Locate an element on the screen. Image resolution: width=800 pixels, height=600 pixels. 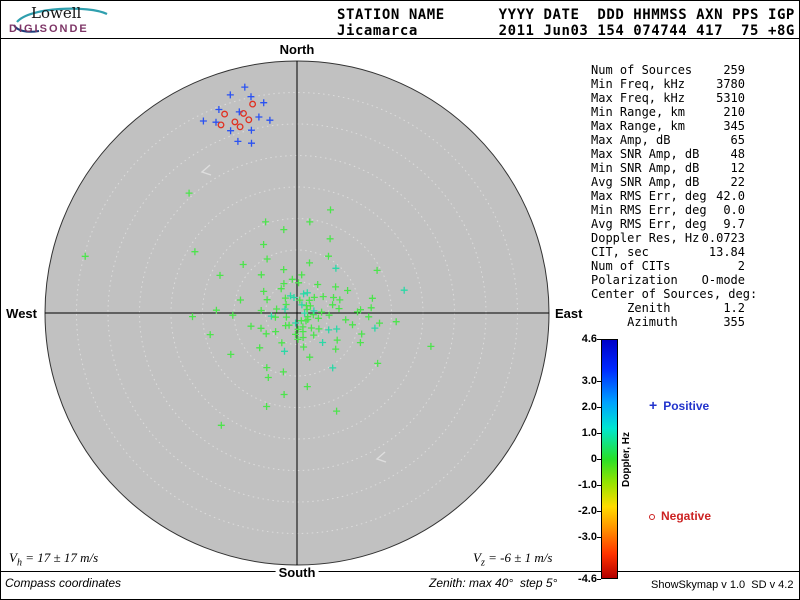
stat-row: Min SNR Amp, dB 12 is located at coordinates (668, 168).